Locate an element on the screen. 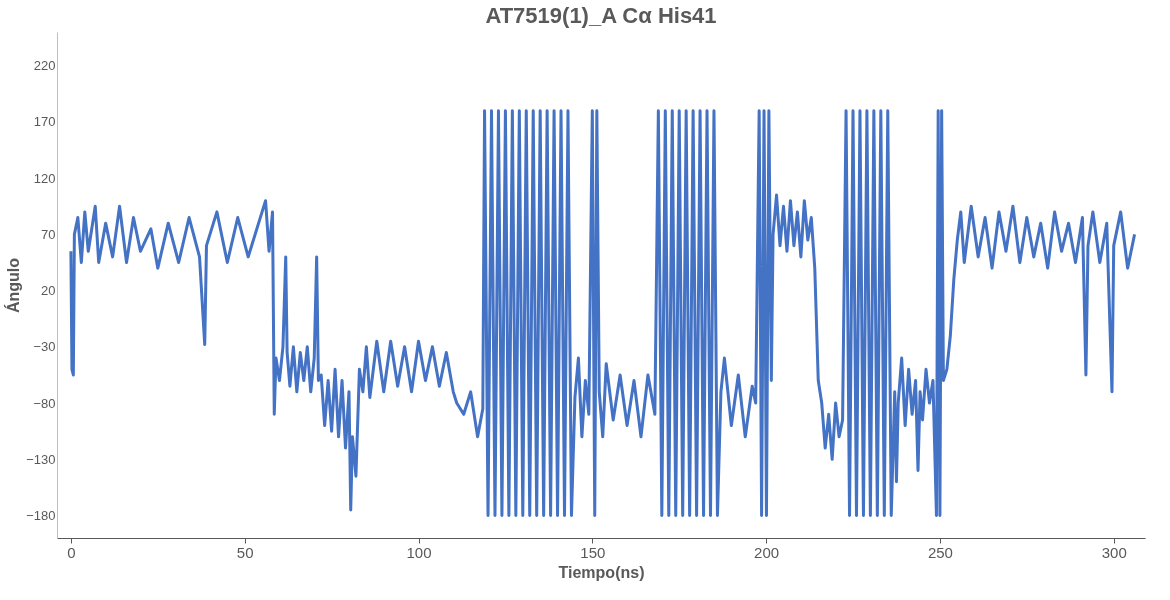 The height and width of the screenshot is (600, 1170). chart-title: AT7519(1)_A Cα His41 is located at coordinates (601, 15).